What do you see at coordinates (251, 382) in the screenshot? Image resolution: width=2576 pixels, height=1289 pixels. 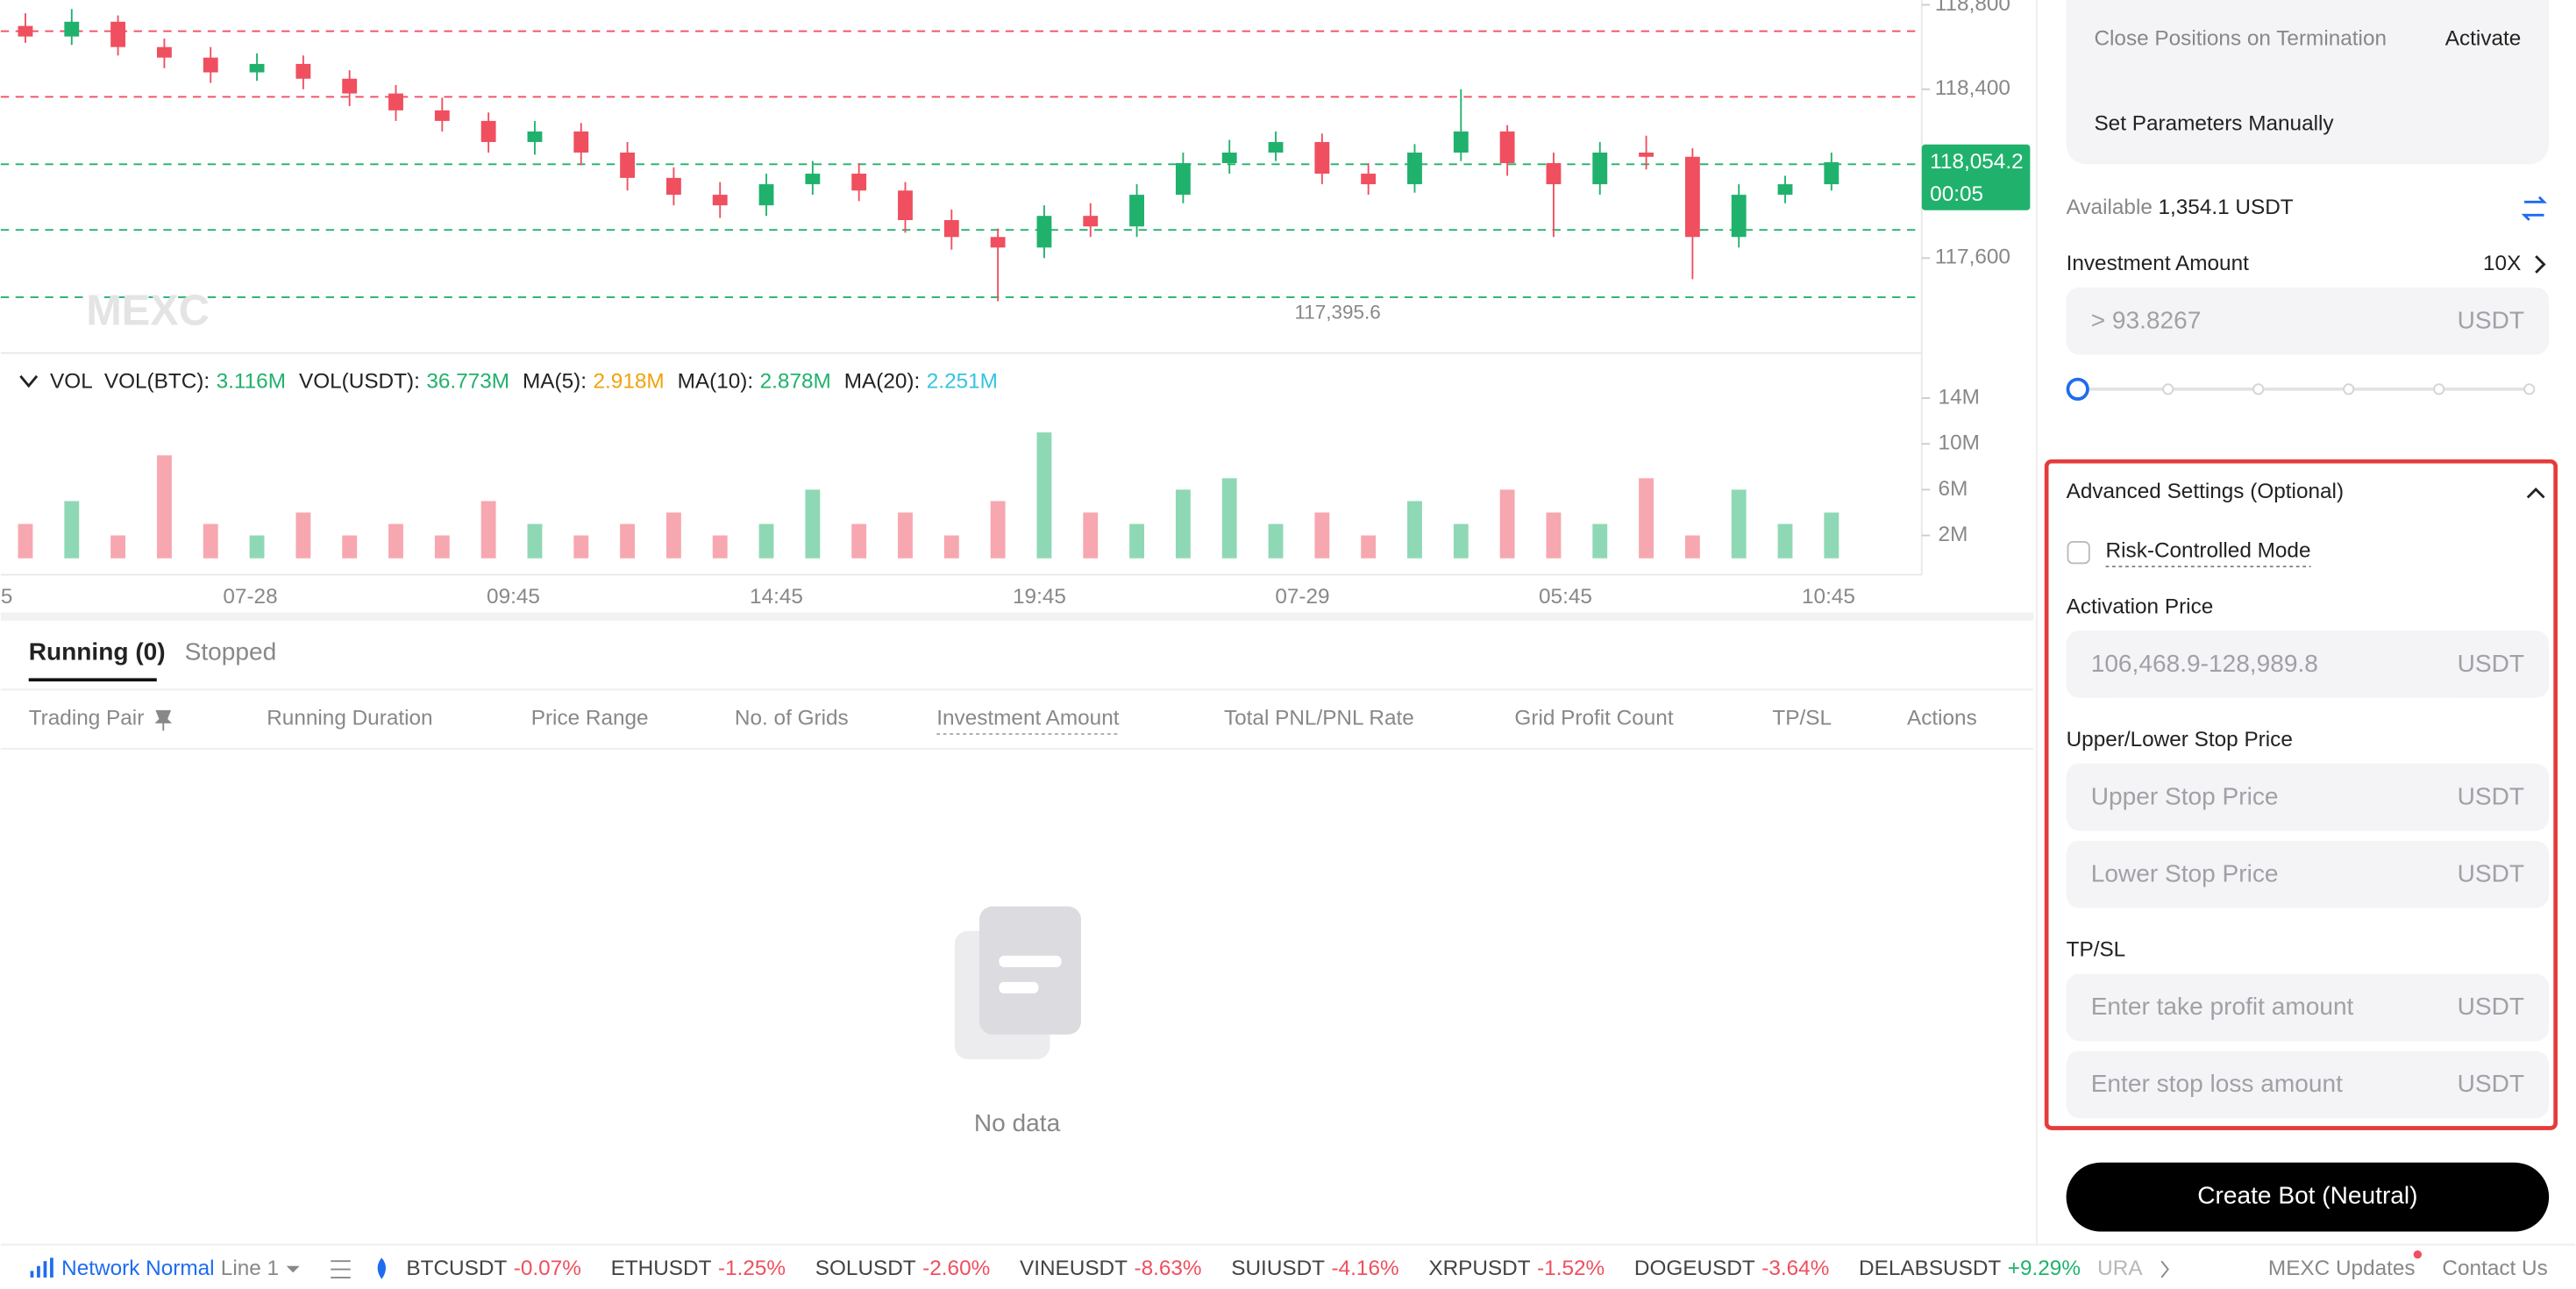 I see `legend-value: 3.116M` at bounding box center [251, 382].